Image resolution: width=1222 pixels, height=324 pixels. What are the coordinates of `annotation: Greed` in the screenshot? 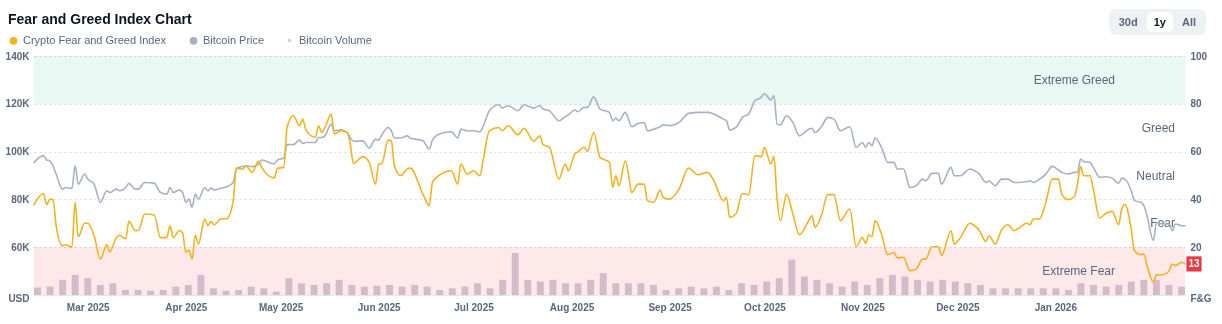 It's located at (1158, 127).